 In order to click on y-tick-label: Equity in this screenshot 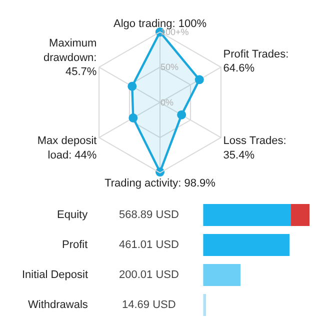, I will do `click(72, 215)`.